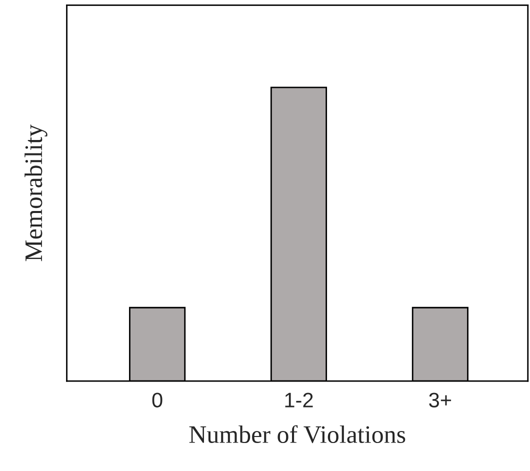 This screenshot has width=530, height=471. I want to click on x-tick-label: 1-2, so click(299, 400).